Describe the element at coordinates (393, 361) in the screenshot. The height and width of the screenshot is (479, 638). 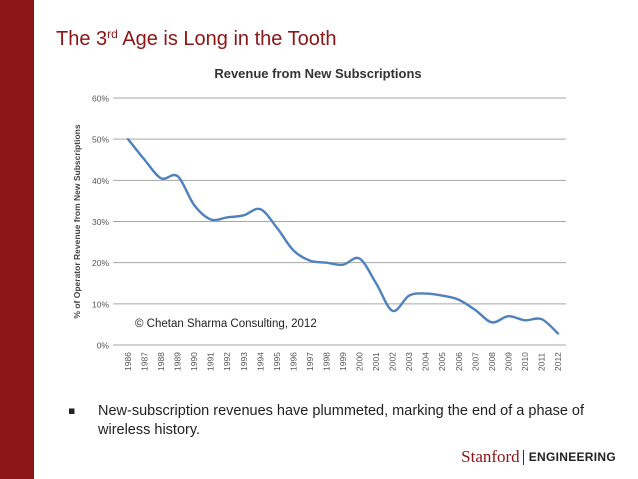
I see `x-tick-label: 2002` at that location.